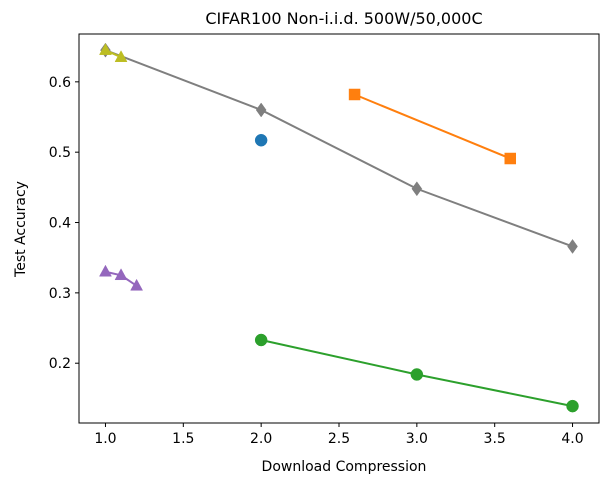 This screenshot has height=482, width=607. Describe the element at coordinates (60, 83) in the screenshot. I see `y-tick-label: 0.6` at that location.